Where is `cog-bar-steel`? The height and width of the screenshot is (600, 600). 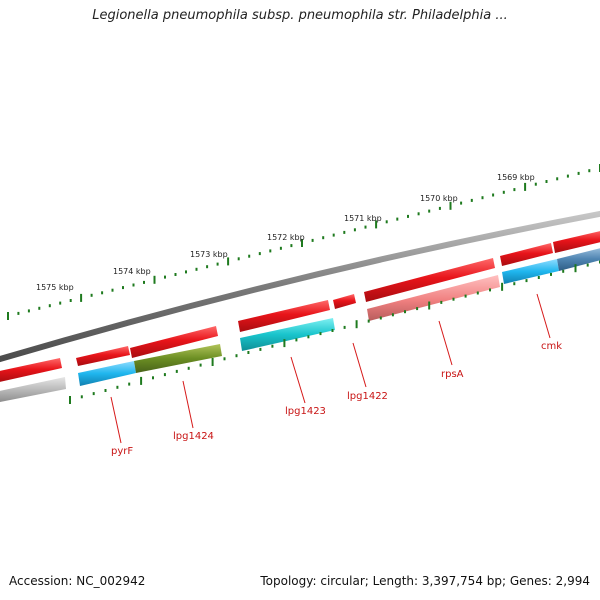
cog-bar-steel is located at coordinates (578, 259).